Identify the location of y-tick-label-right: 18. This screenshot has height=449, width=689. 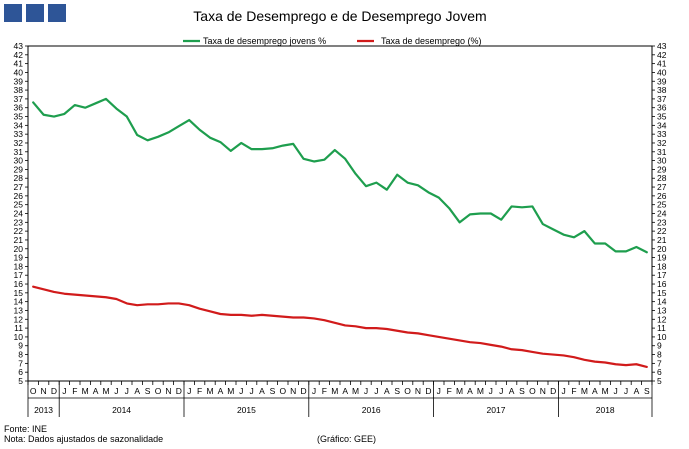
(662, 266).